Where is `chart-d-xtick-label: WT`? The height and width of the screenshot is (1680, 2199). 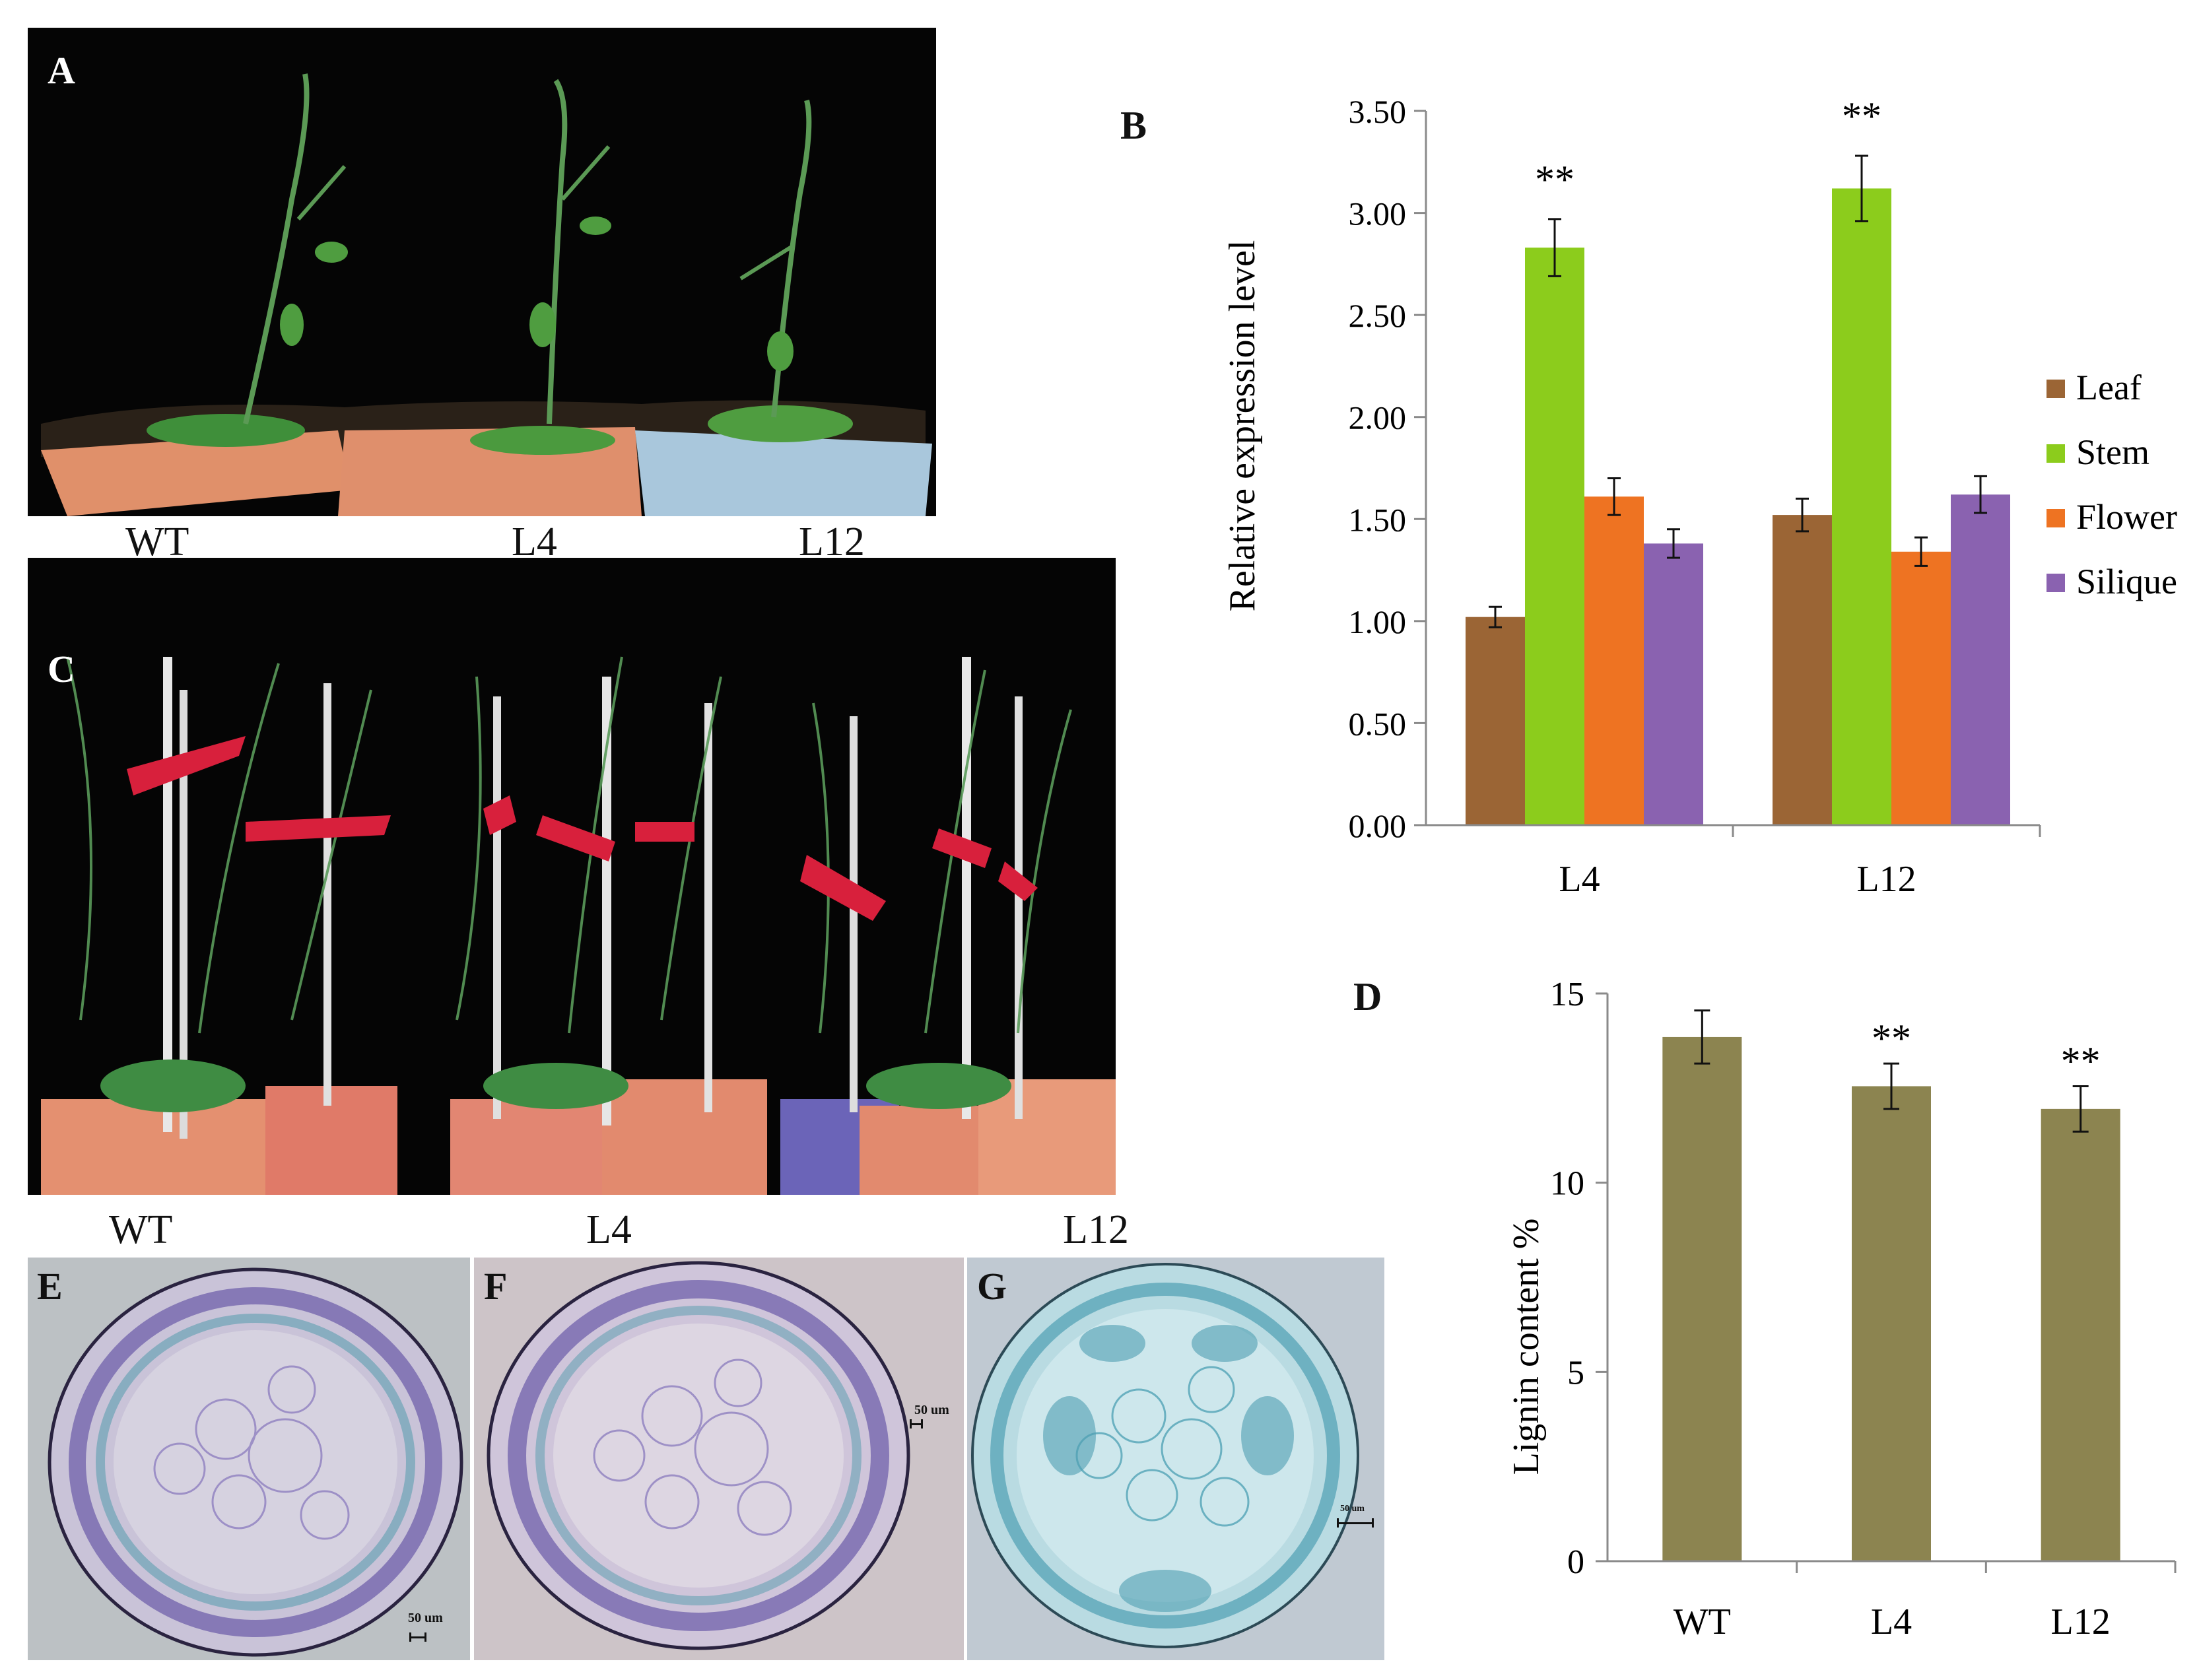 chart-d-xtick-label: WT is located at coordinates (1702, 1621).